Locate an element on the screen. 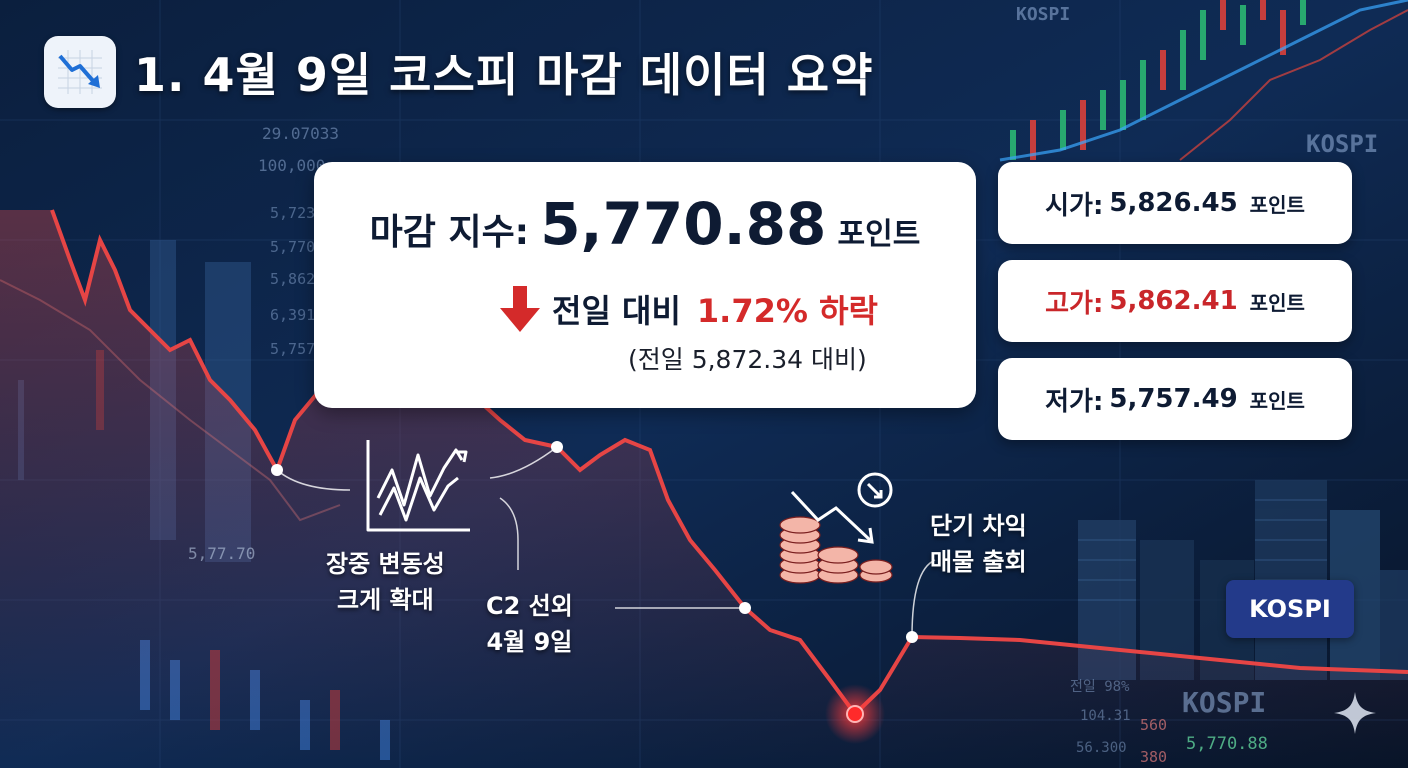  high-unit: 포인트 is located at coordinates (1277, 302).